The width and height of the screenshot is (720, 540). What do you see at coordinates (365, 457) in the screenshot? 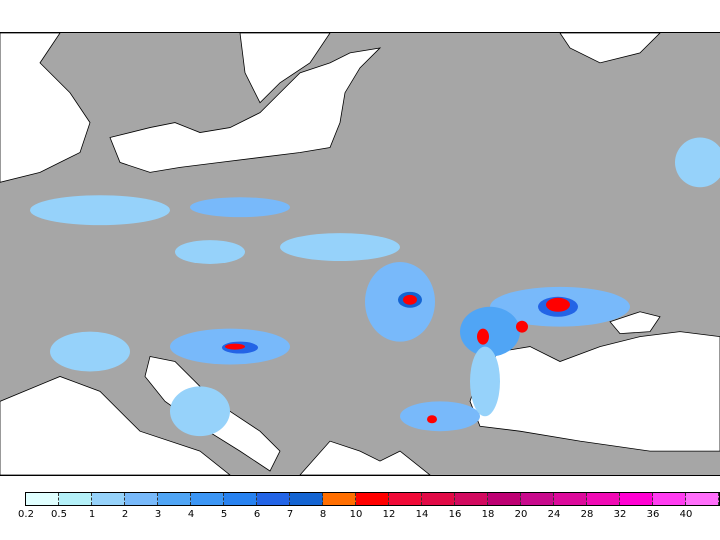
I see `aegean-sea` at bounding box center [365, 457].